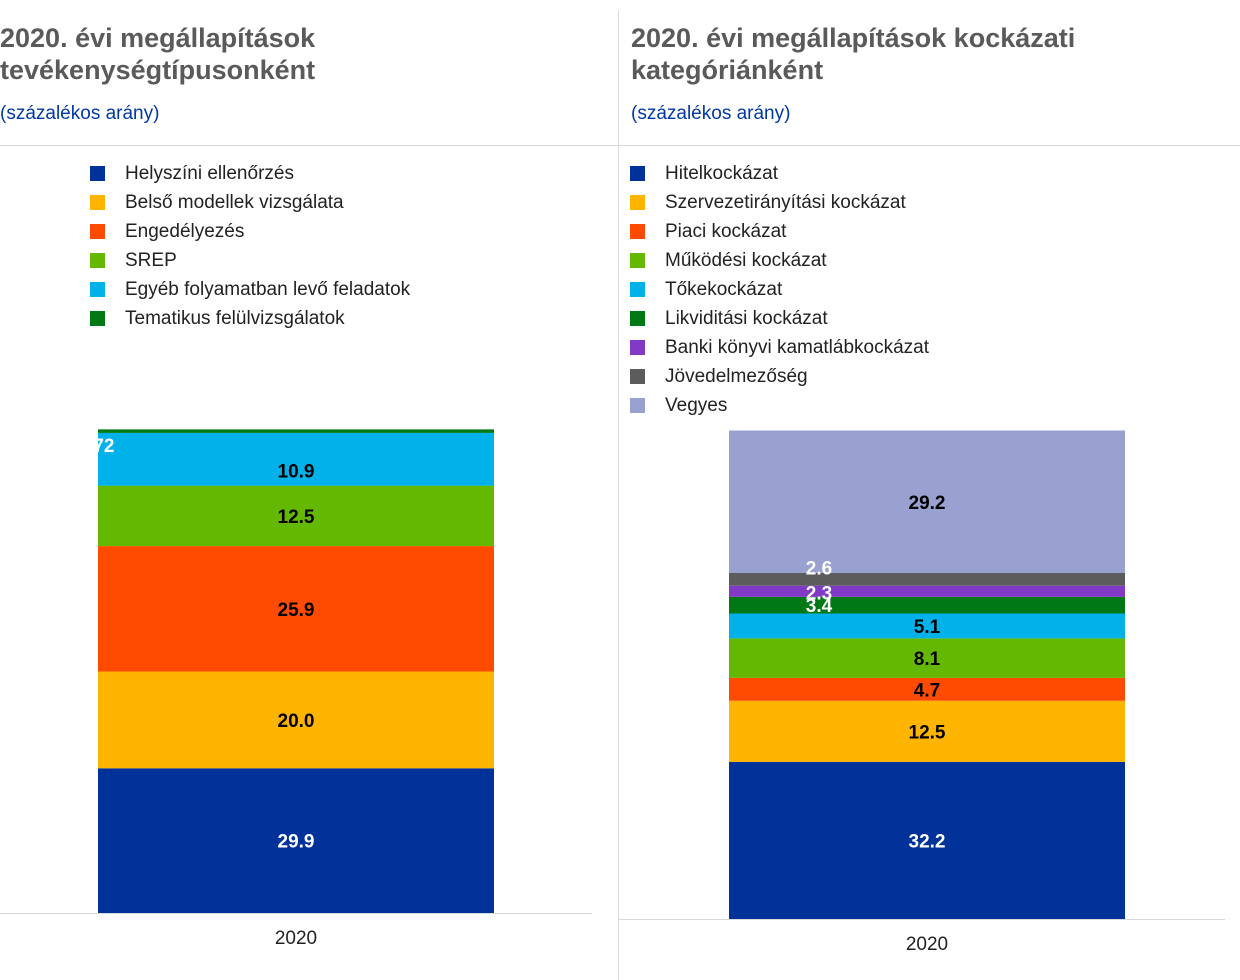 The width and height of the screenshot is (1240, 980). Describe the element at coordinates (618, 495) in the screenshot. I see `panel-divider` at that location.